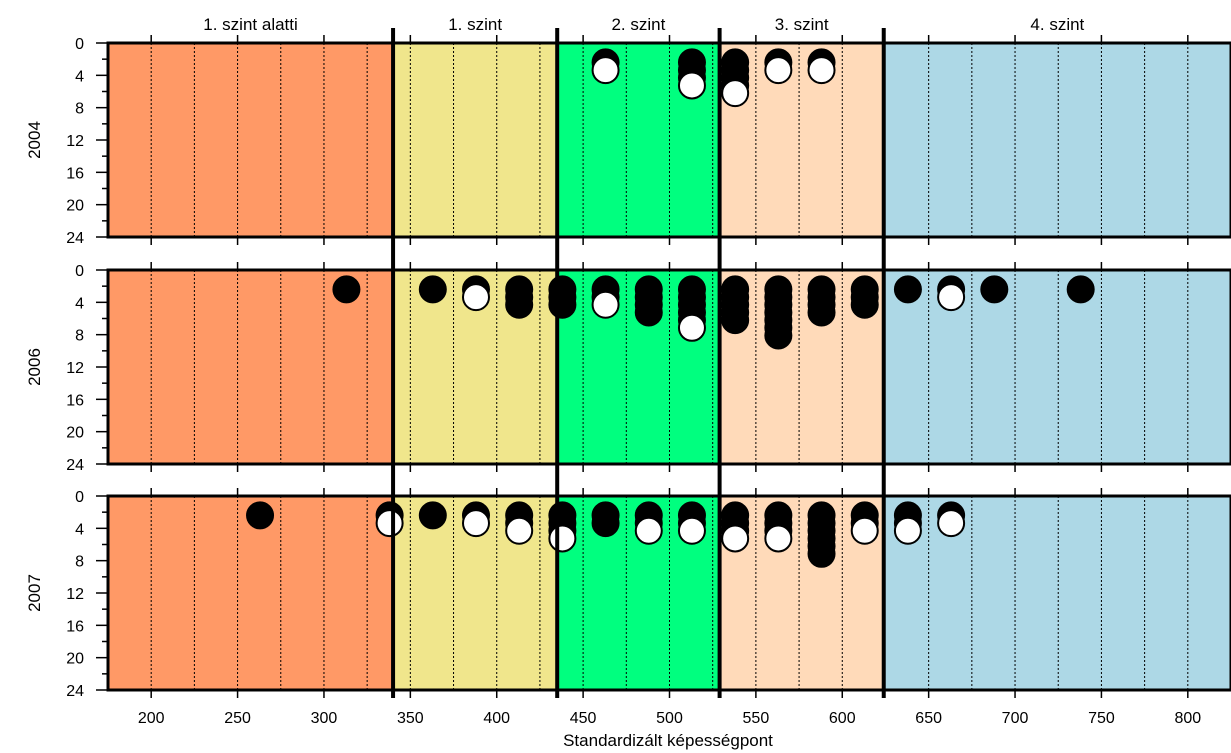 The image size is (1231, 753). What do you see at coordinates (79, 303) in the screenshot?
I see `y-tick-label: 4` at bounding box center [79, 303].